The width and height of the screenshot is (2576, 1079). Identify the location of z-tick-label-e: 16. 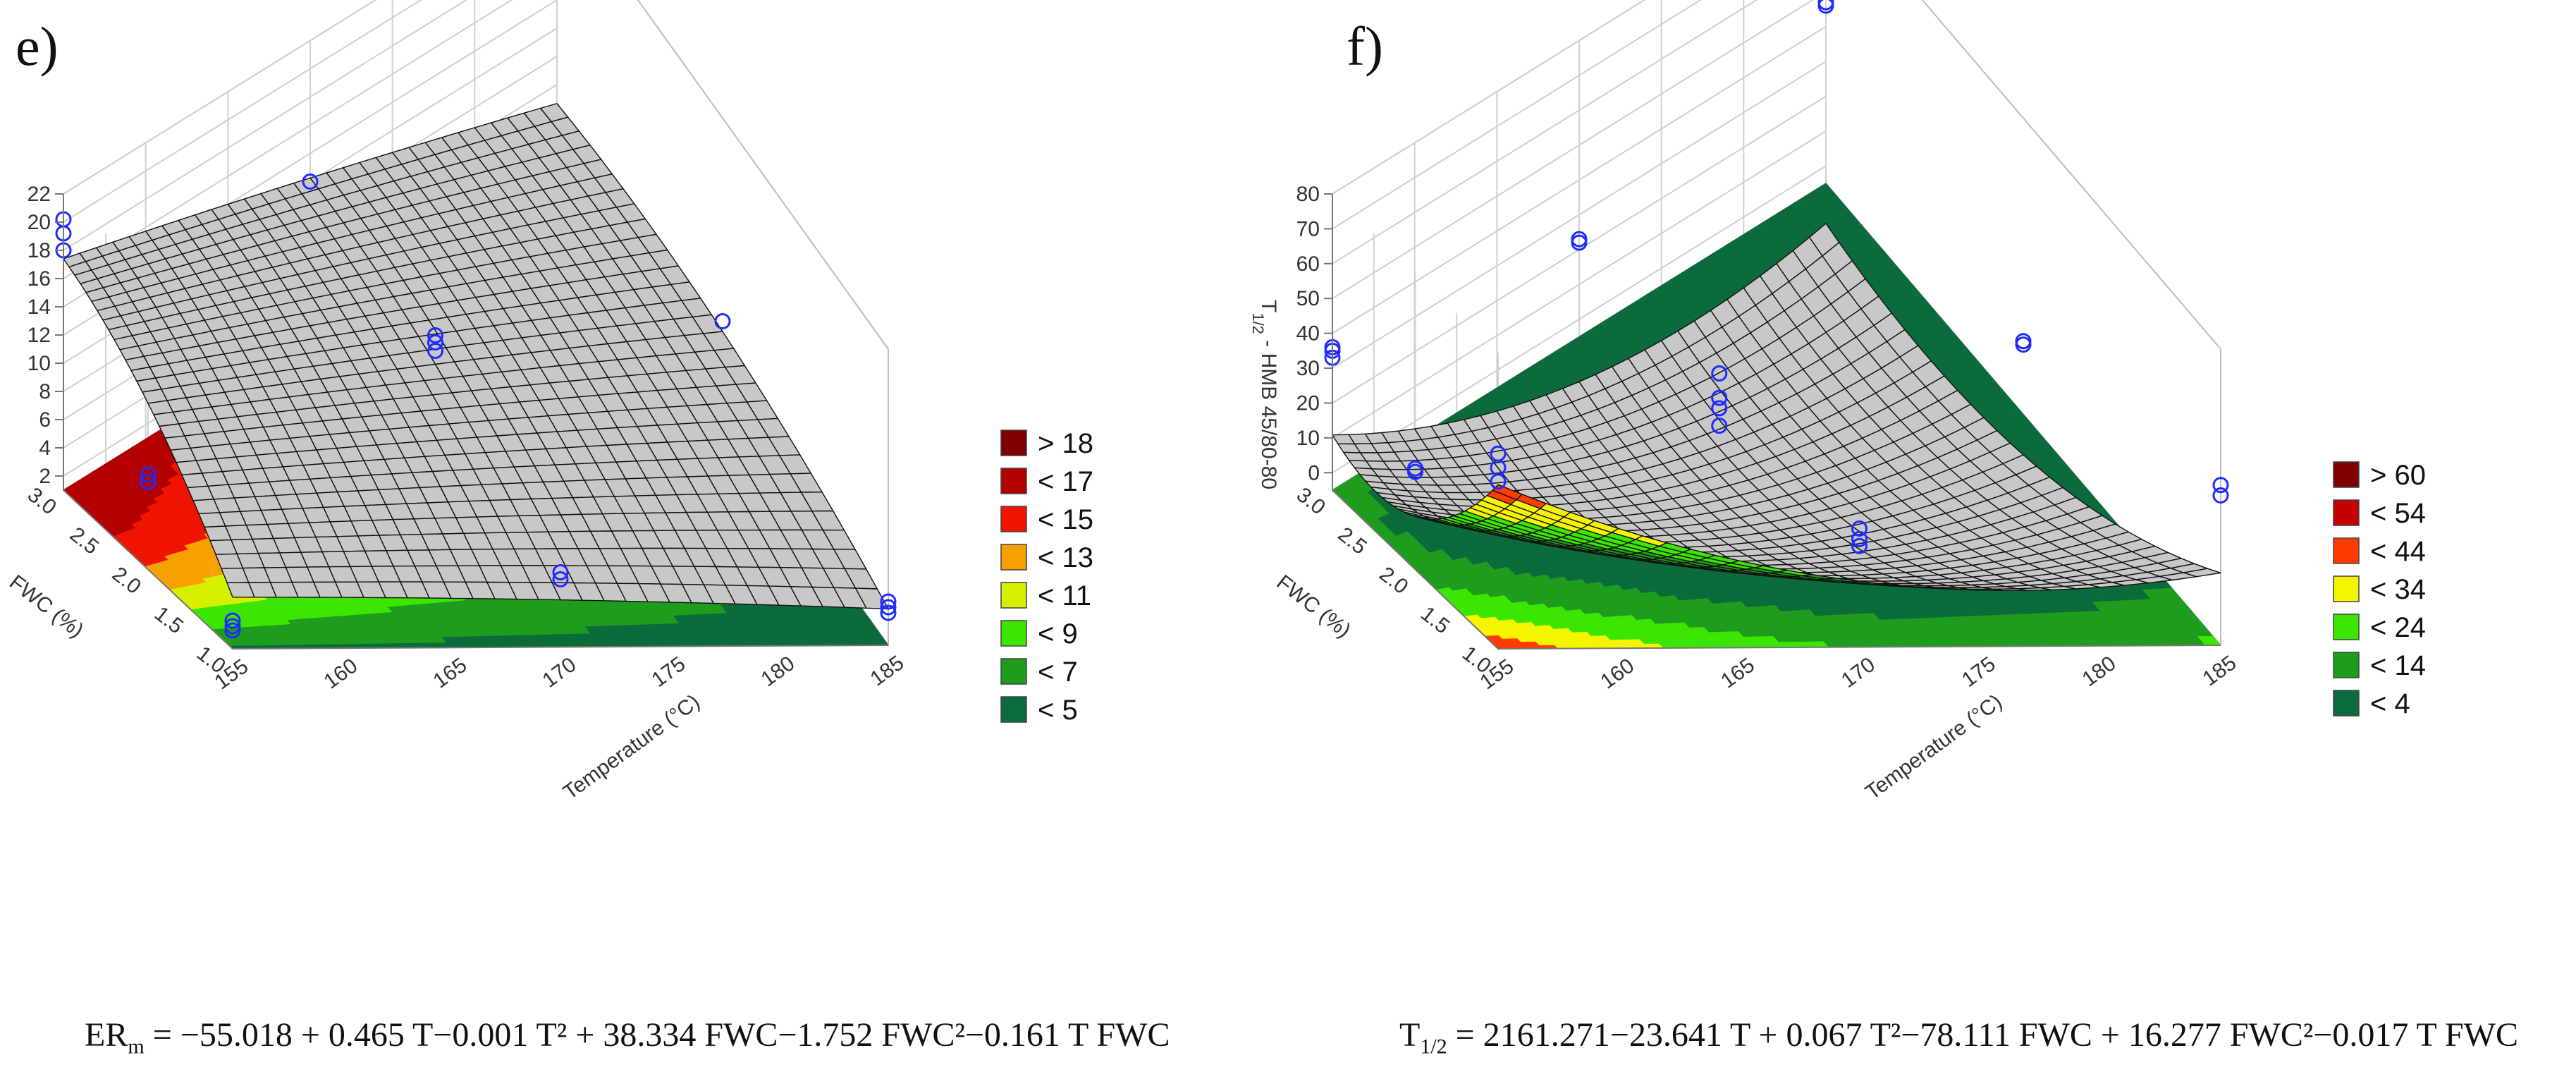
(39, 279).